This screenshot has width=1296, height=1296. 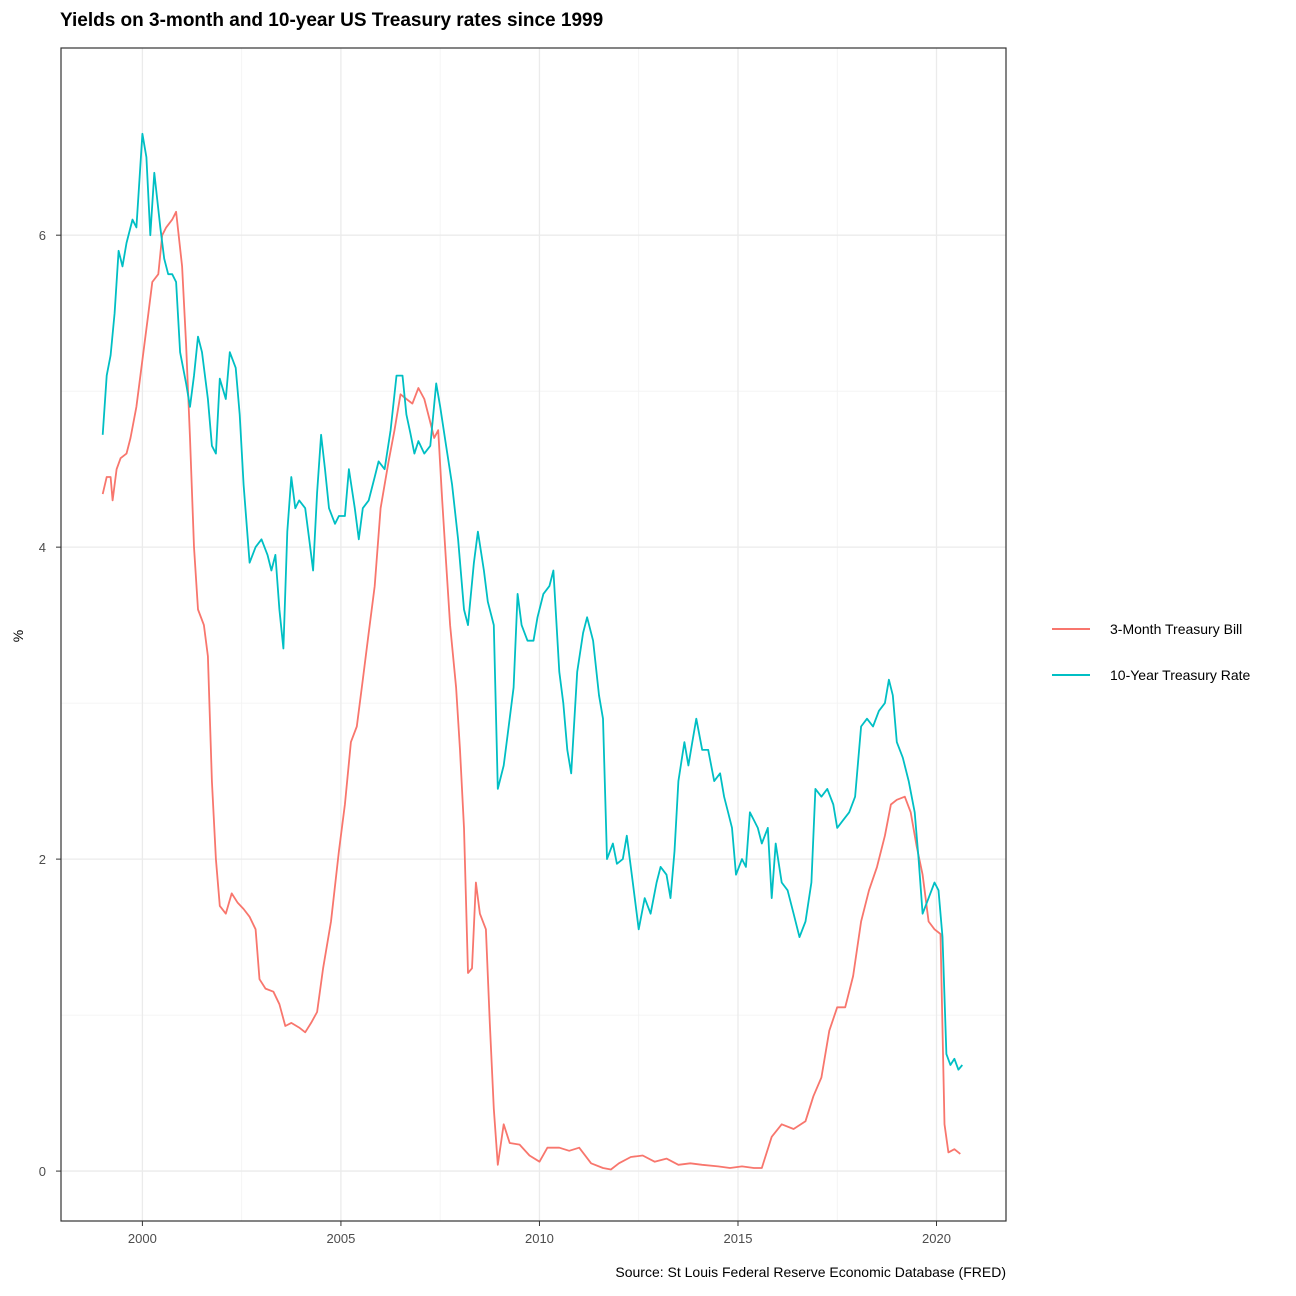 What do you see at coordinates (1176, 629) in the screenshot?
I see `legend-label-3-month: 3-Month Treasury Bill` at bounding box center [1176, 629].